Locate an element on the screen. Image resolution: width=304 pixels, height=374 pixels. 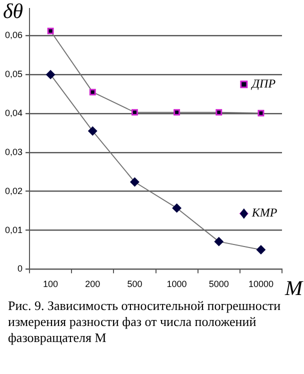
y-tick-label: 0,04 is located at coordinates (13, 113).